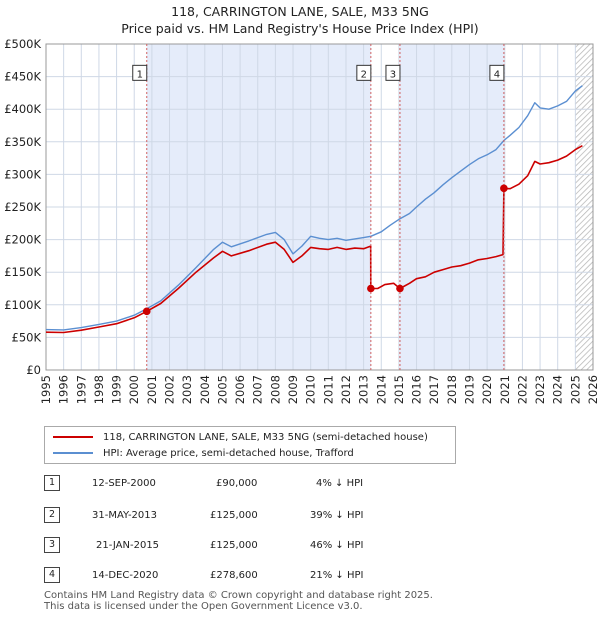 The height and width of the screenshot is (620, 600). I want to click on y-tick-label: £200K, so click(22, 240).